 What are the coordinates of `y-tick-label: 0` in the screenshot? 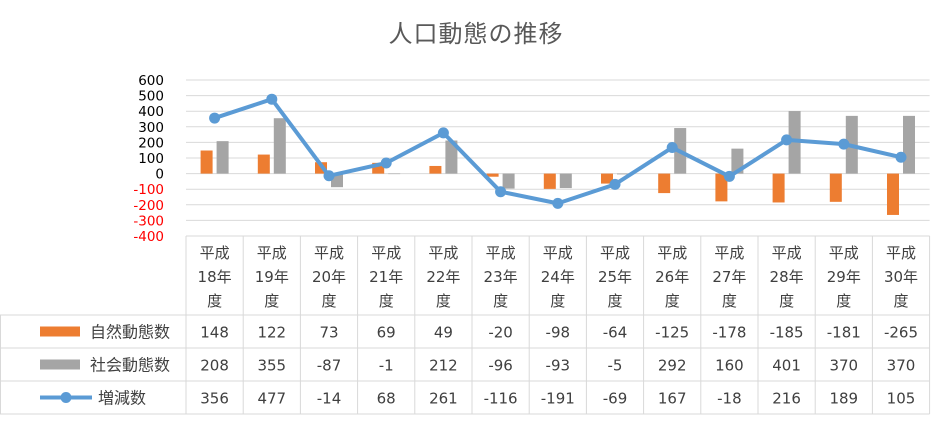 It's located at (159, 175).